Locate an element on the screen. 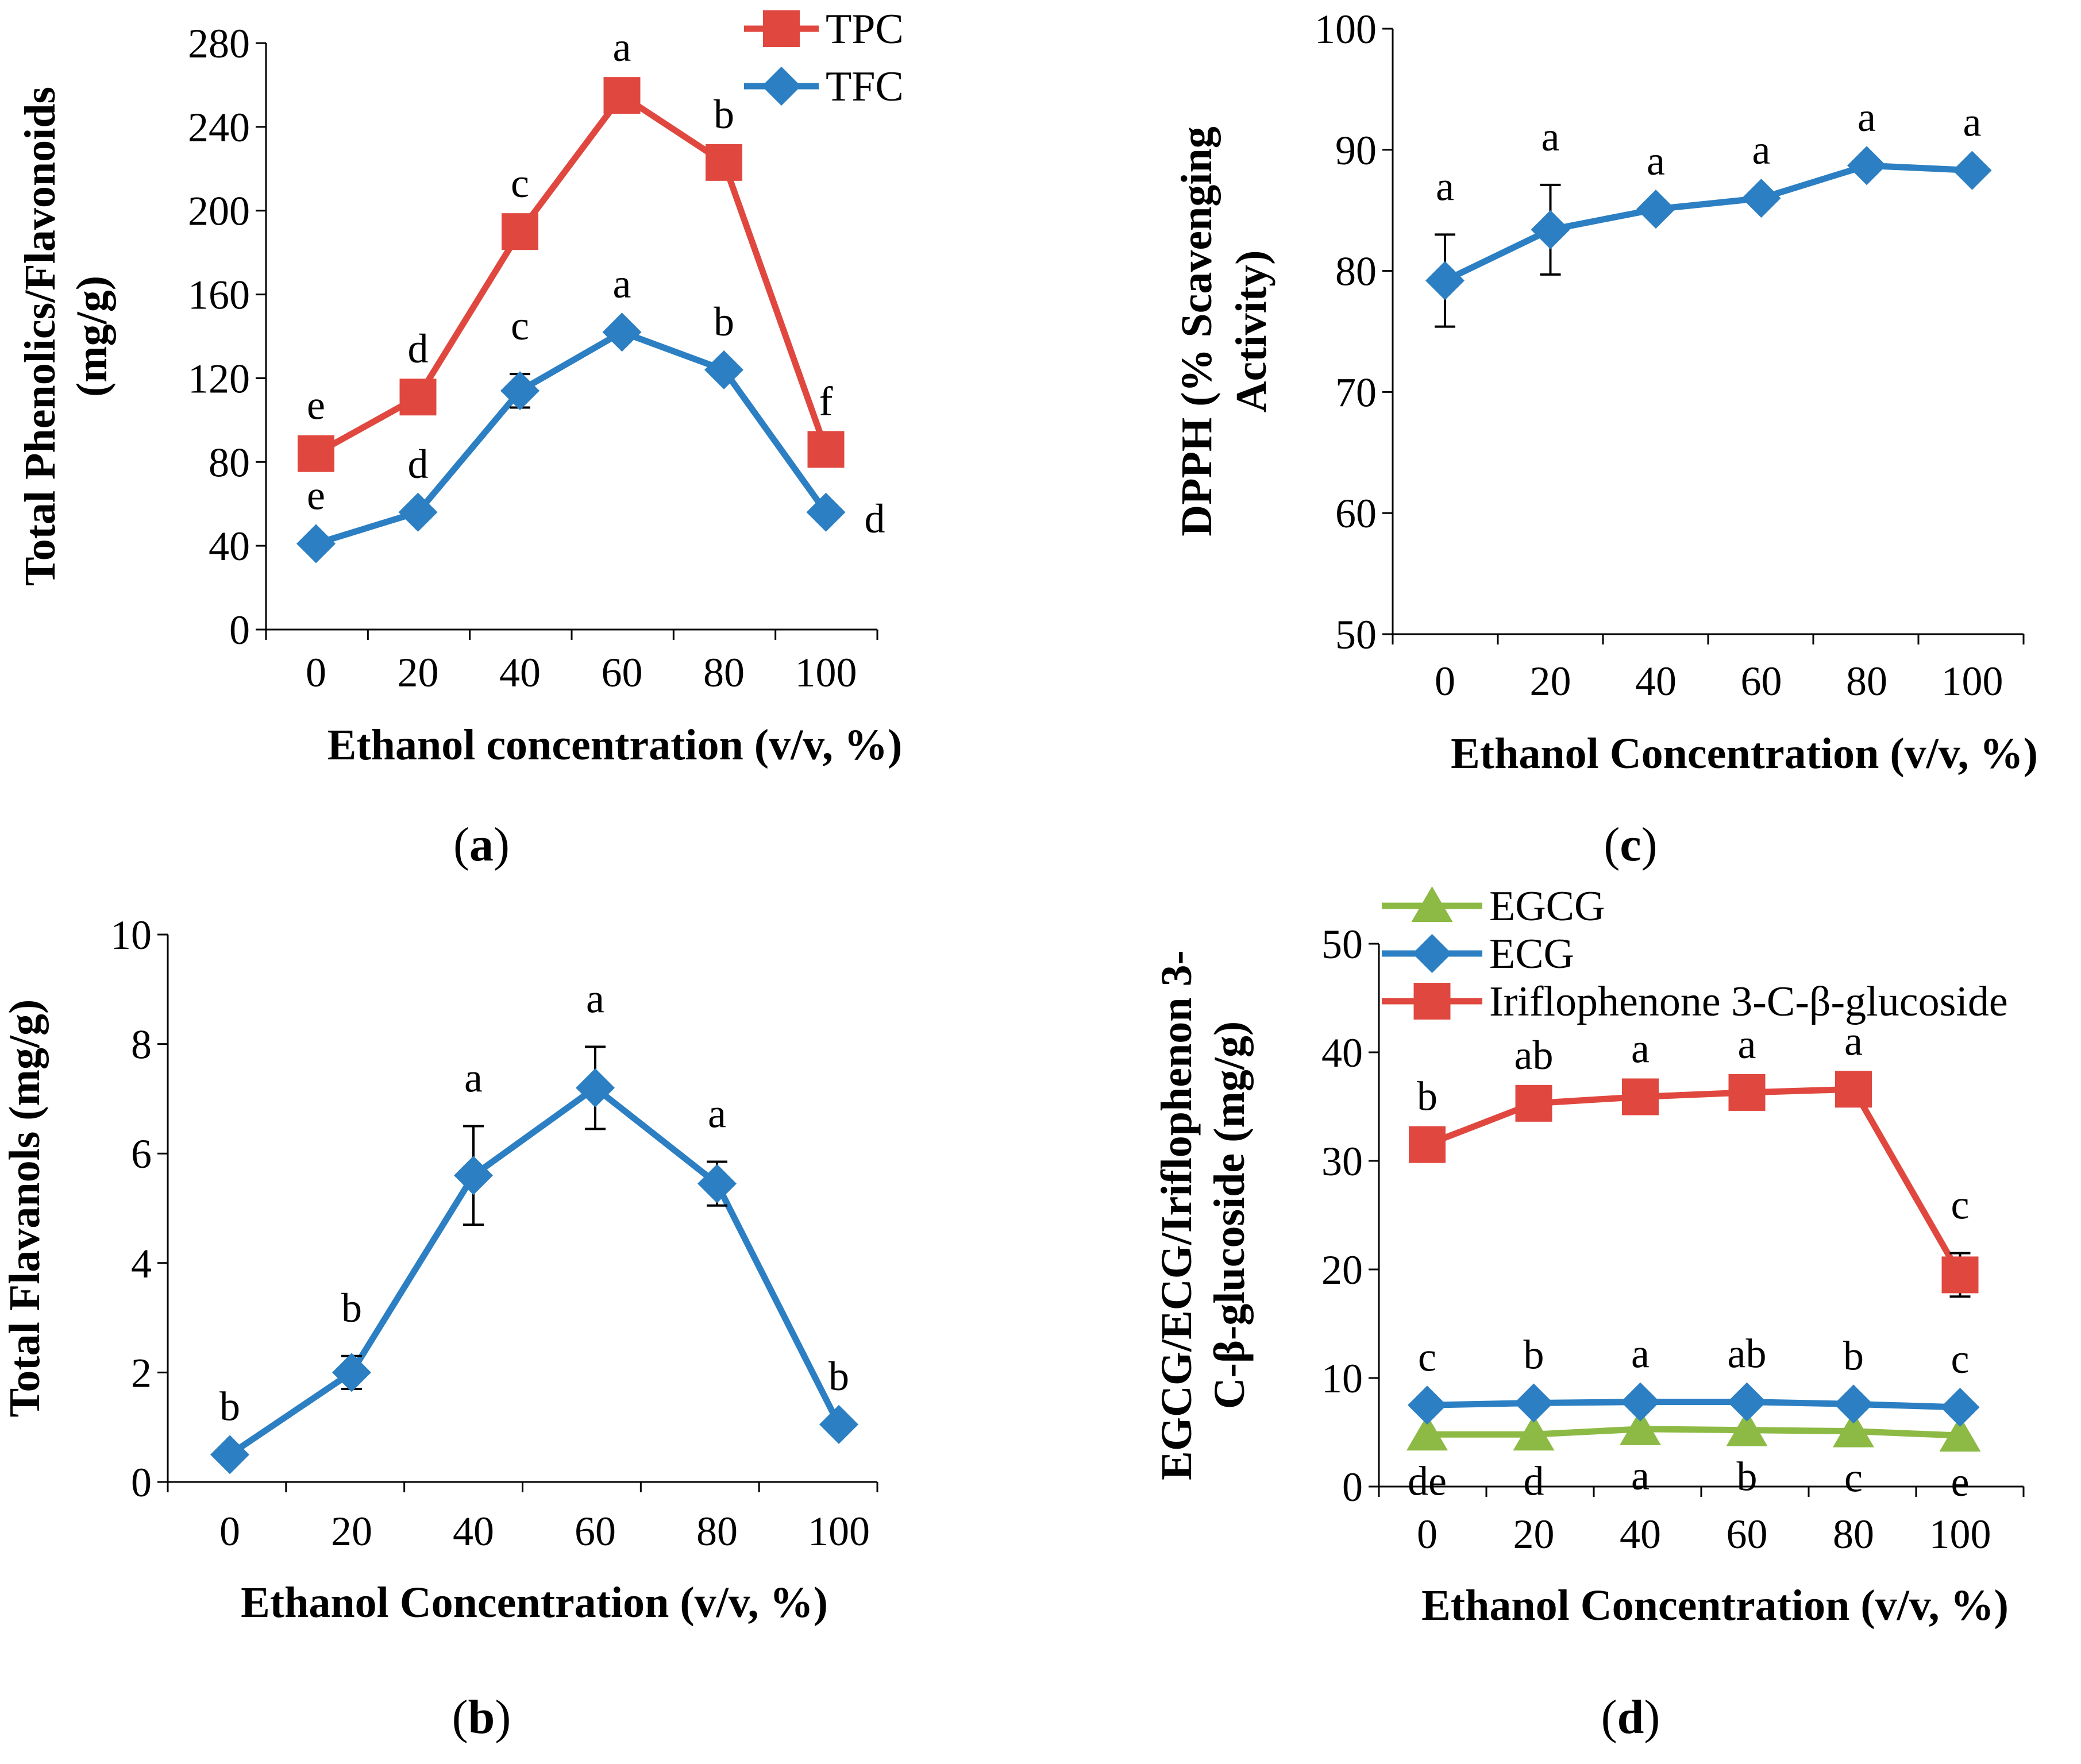  series-tfc: e d c a b d is located at coordinates (590, 412).